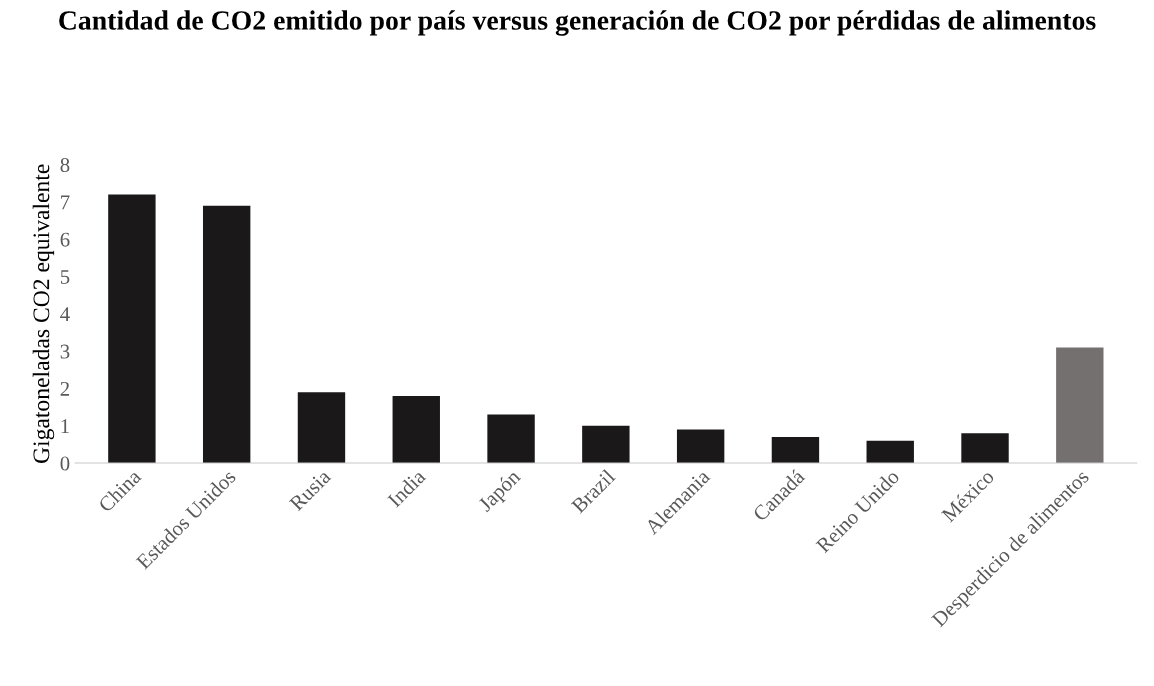  What do you see at coordinates (65, 314) in the screenshot?
I see `y-tick-label: 4` at bounding box center [65, 314].